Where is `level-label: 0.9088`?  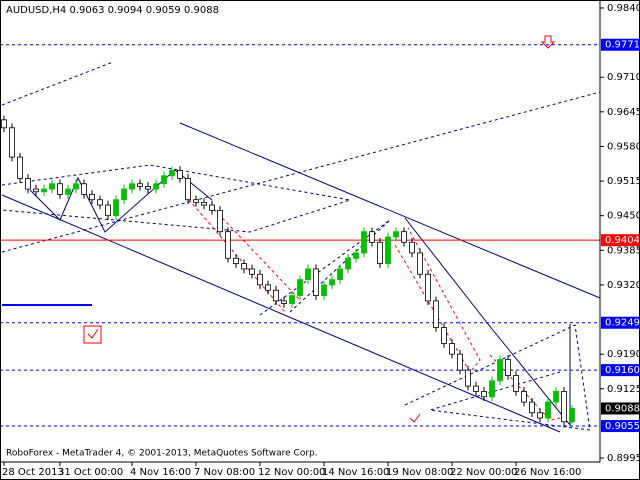 level-label: 0.9088 is located at coordinates (622, 408).